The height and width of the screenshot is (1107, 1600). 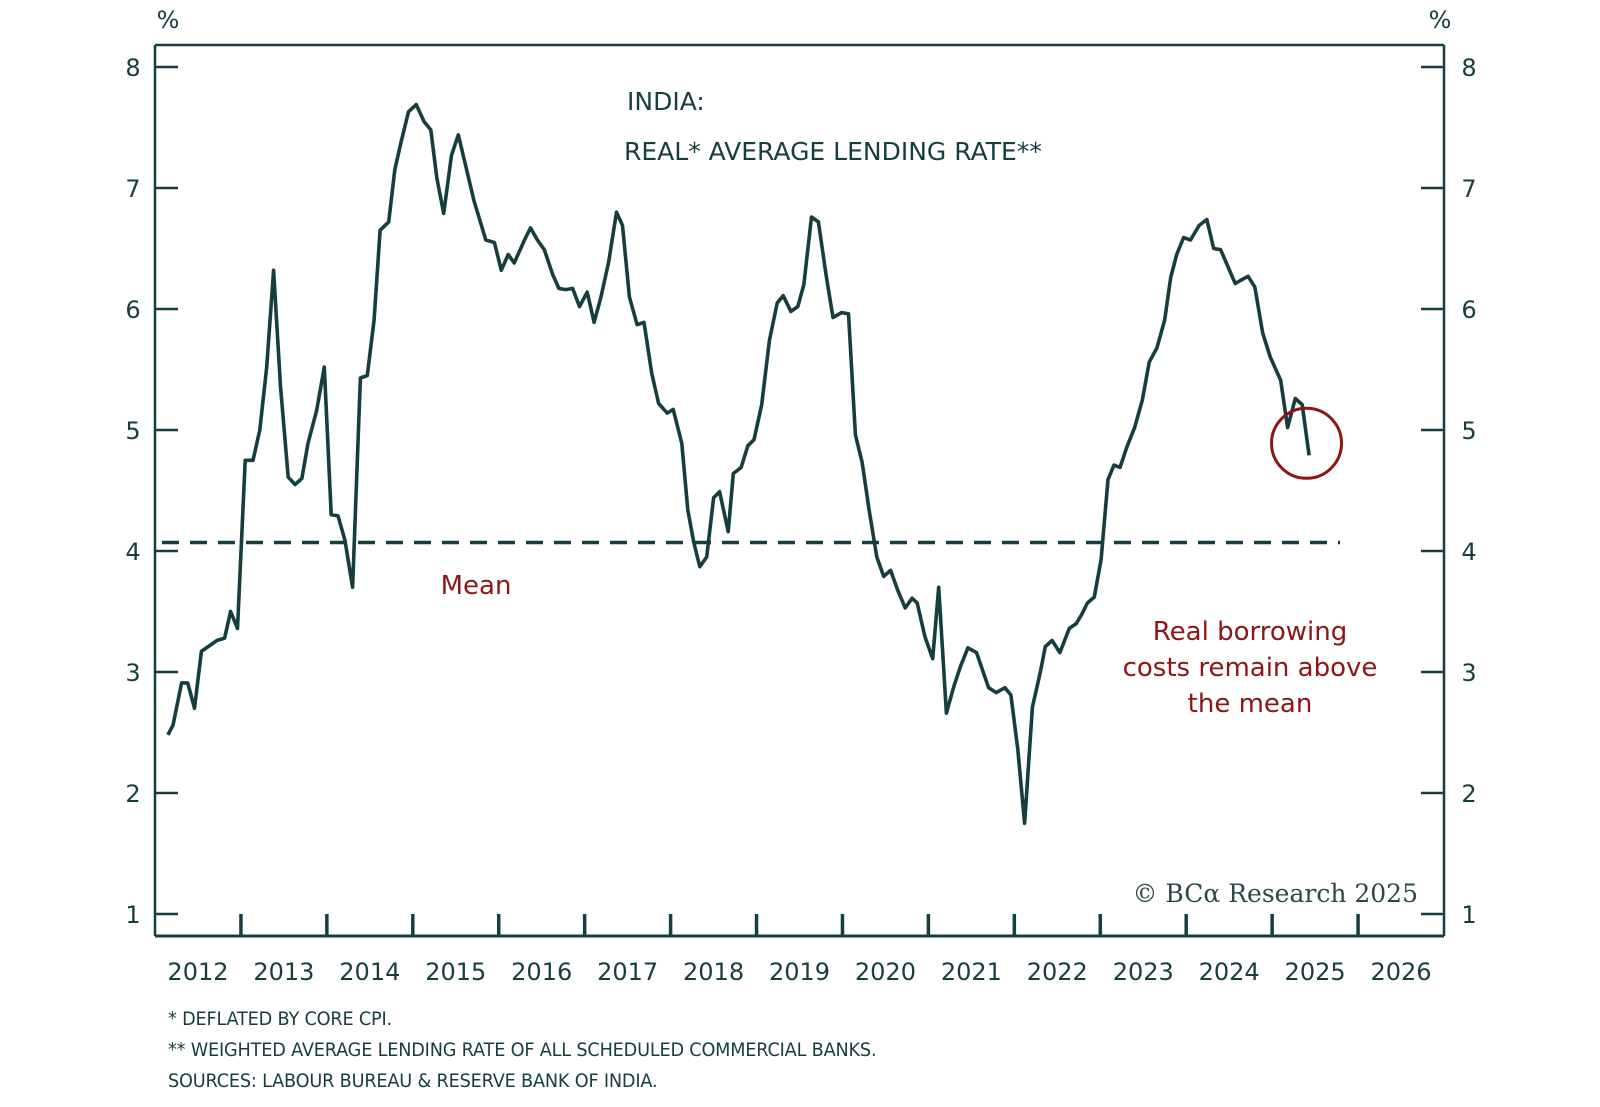 I want to click on y-tick-label-left: 4, so click(x=132, y=552).